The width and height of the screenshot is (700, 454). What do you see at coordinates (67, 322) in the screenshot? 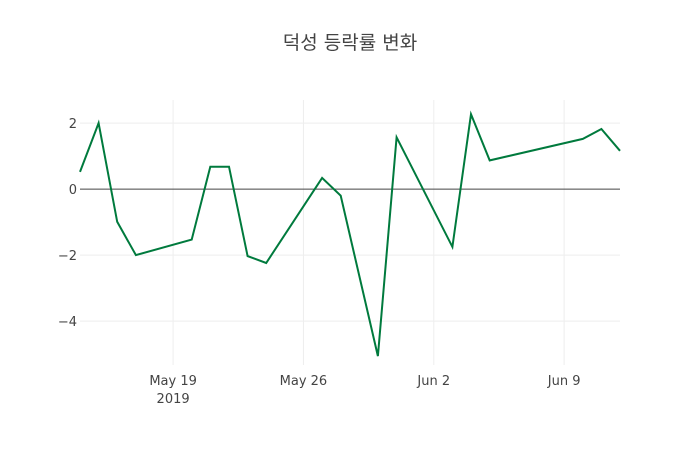
I see `y-tick-label: −4` at bounding box center [67, 322].